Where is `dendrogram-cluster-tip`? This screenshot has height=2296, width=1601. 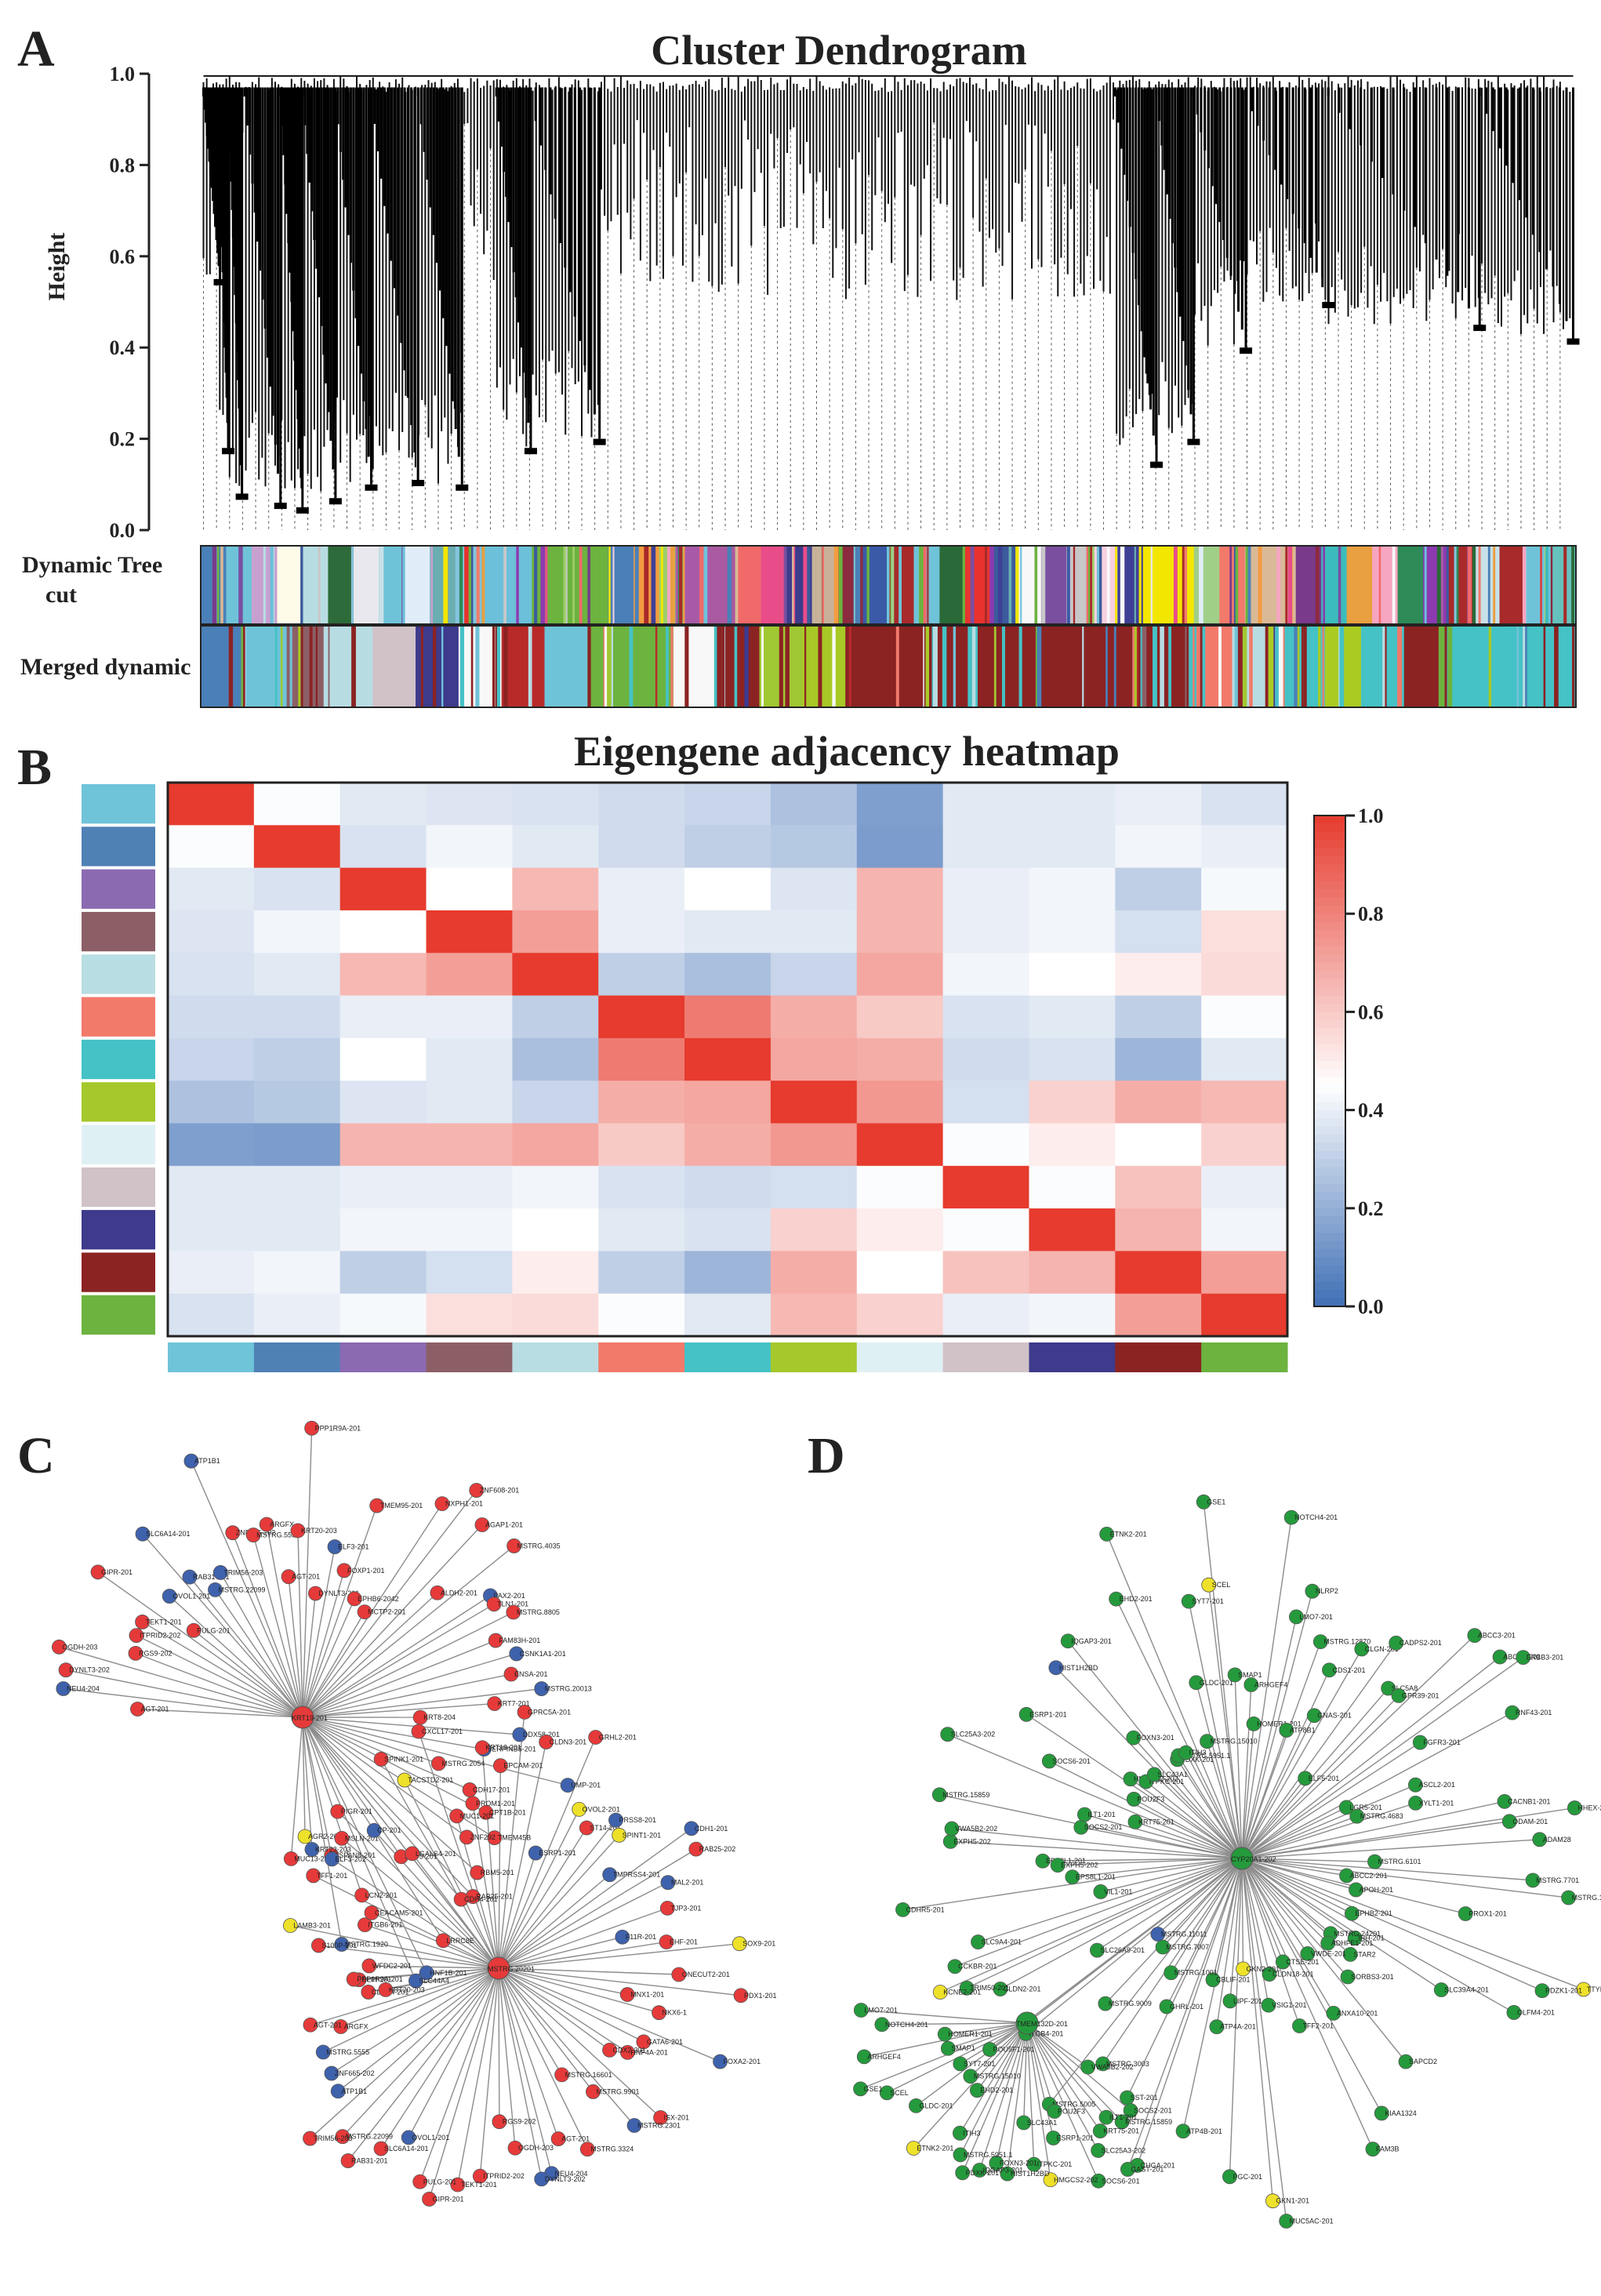
dendrogram-cluster-tip is located at coordinates (1480, 328).